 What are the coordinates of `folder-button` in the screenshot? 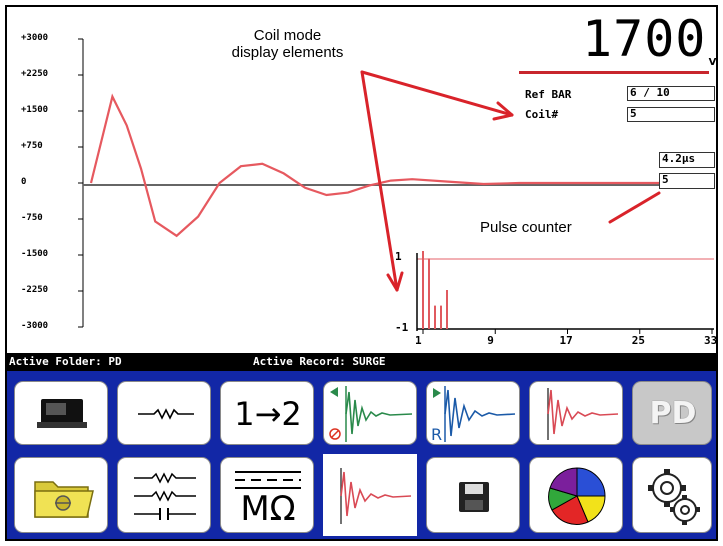 It's located at (61, 495).